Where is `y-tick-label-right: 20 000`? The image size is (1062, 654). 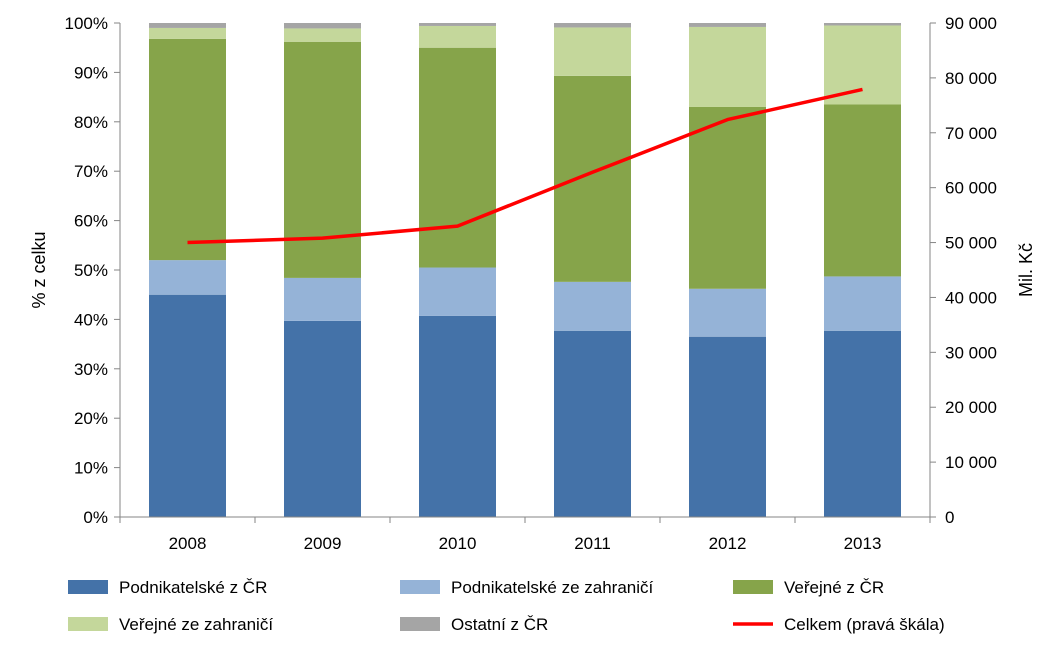 y-tick-label-right: 20 000 is located at coordinates (971, 407).